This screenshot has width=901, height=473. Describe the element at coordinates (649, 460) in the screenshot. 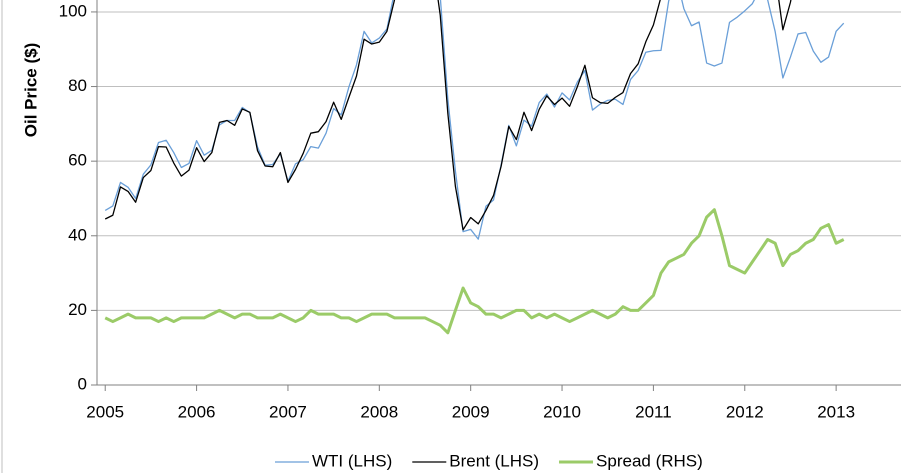

I see `legend-label: Spread (RHS)` at that location.